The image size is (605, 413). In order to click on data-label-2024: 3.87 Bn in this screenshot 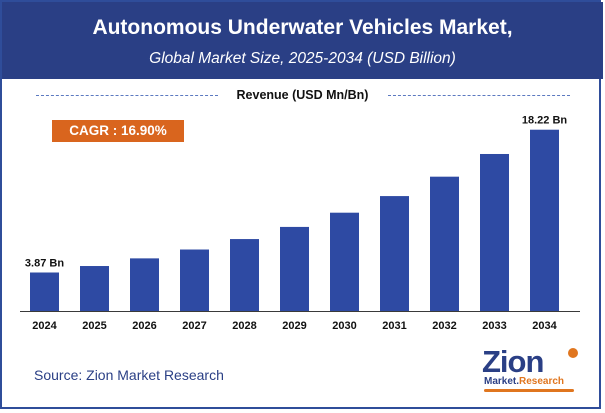, I will do `click(44, 263)`.